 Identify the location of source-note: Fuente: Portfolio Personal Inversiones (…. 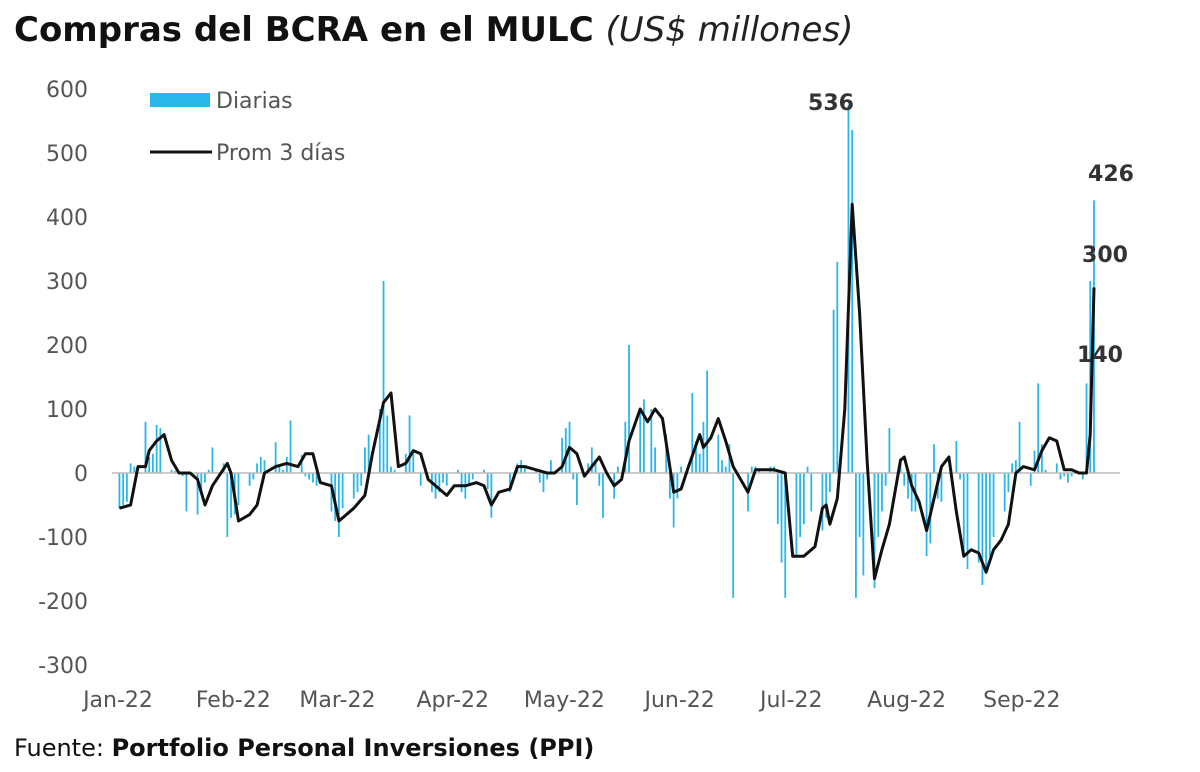
(304, 748).